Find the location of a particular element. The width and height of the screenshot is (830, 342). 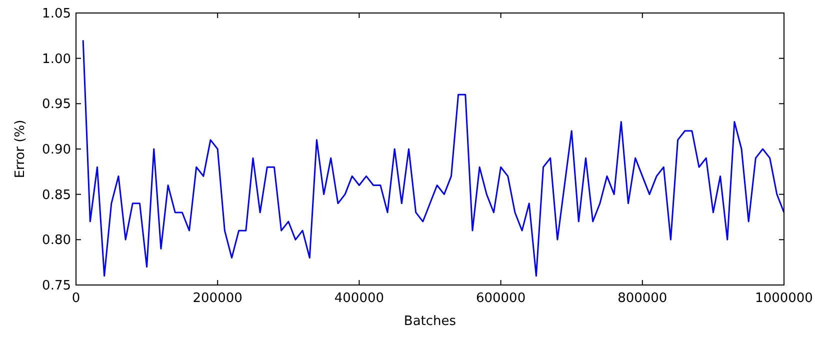

x-axis-title: Batches is located at coordinates (430, 321).